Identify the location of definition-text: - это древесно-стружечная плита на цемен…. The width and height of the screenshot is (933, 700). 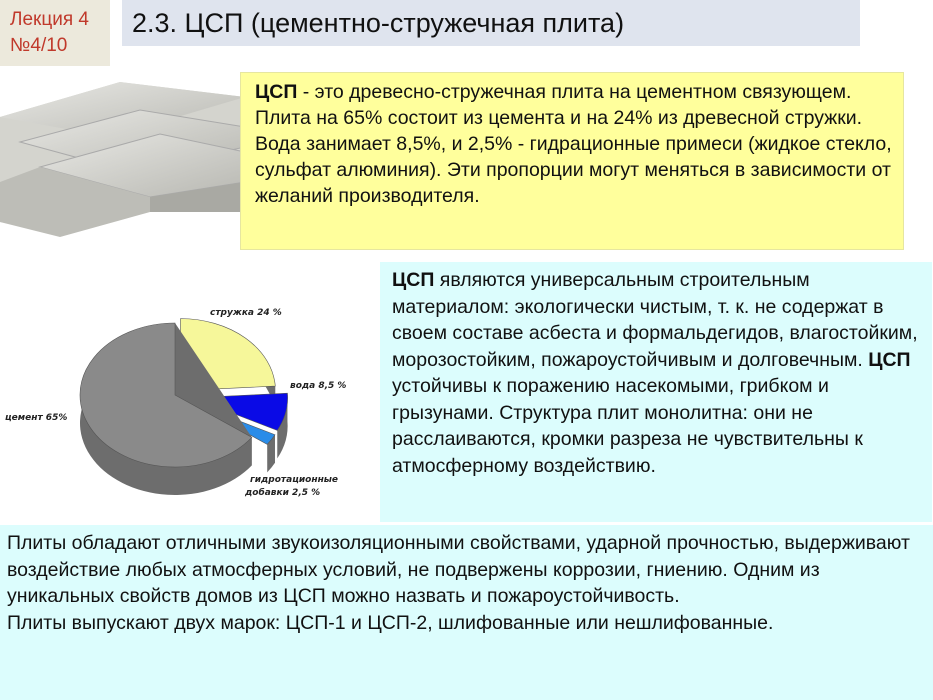
(573, 144).